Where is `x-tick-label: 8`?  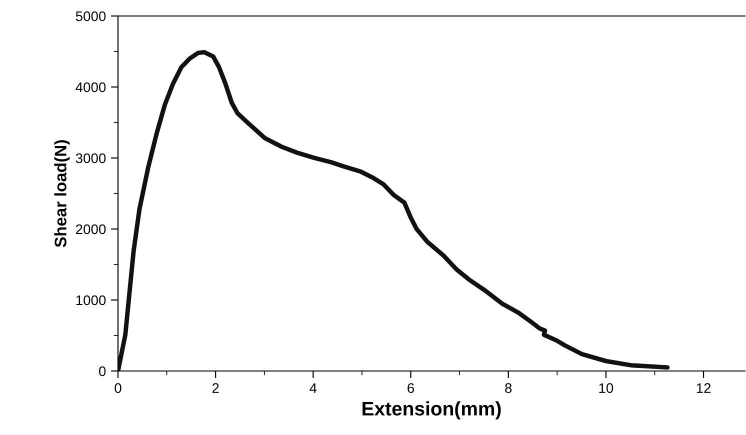 x-tick-label: 8 is located at coordinates (508, 388).